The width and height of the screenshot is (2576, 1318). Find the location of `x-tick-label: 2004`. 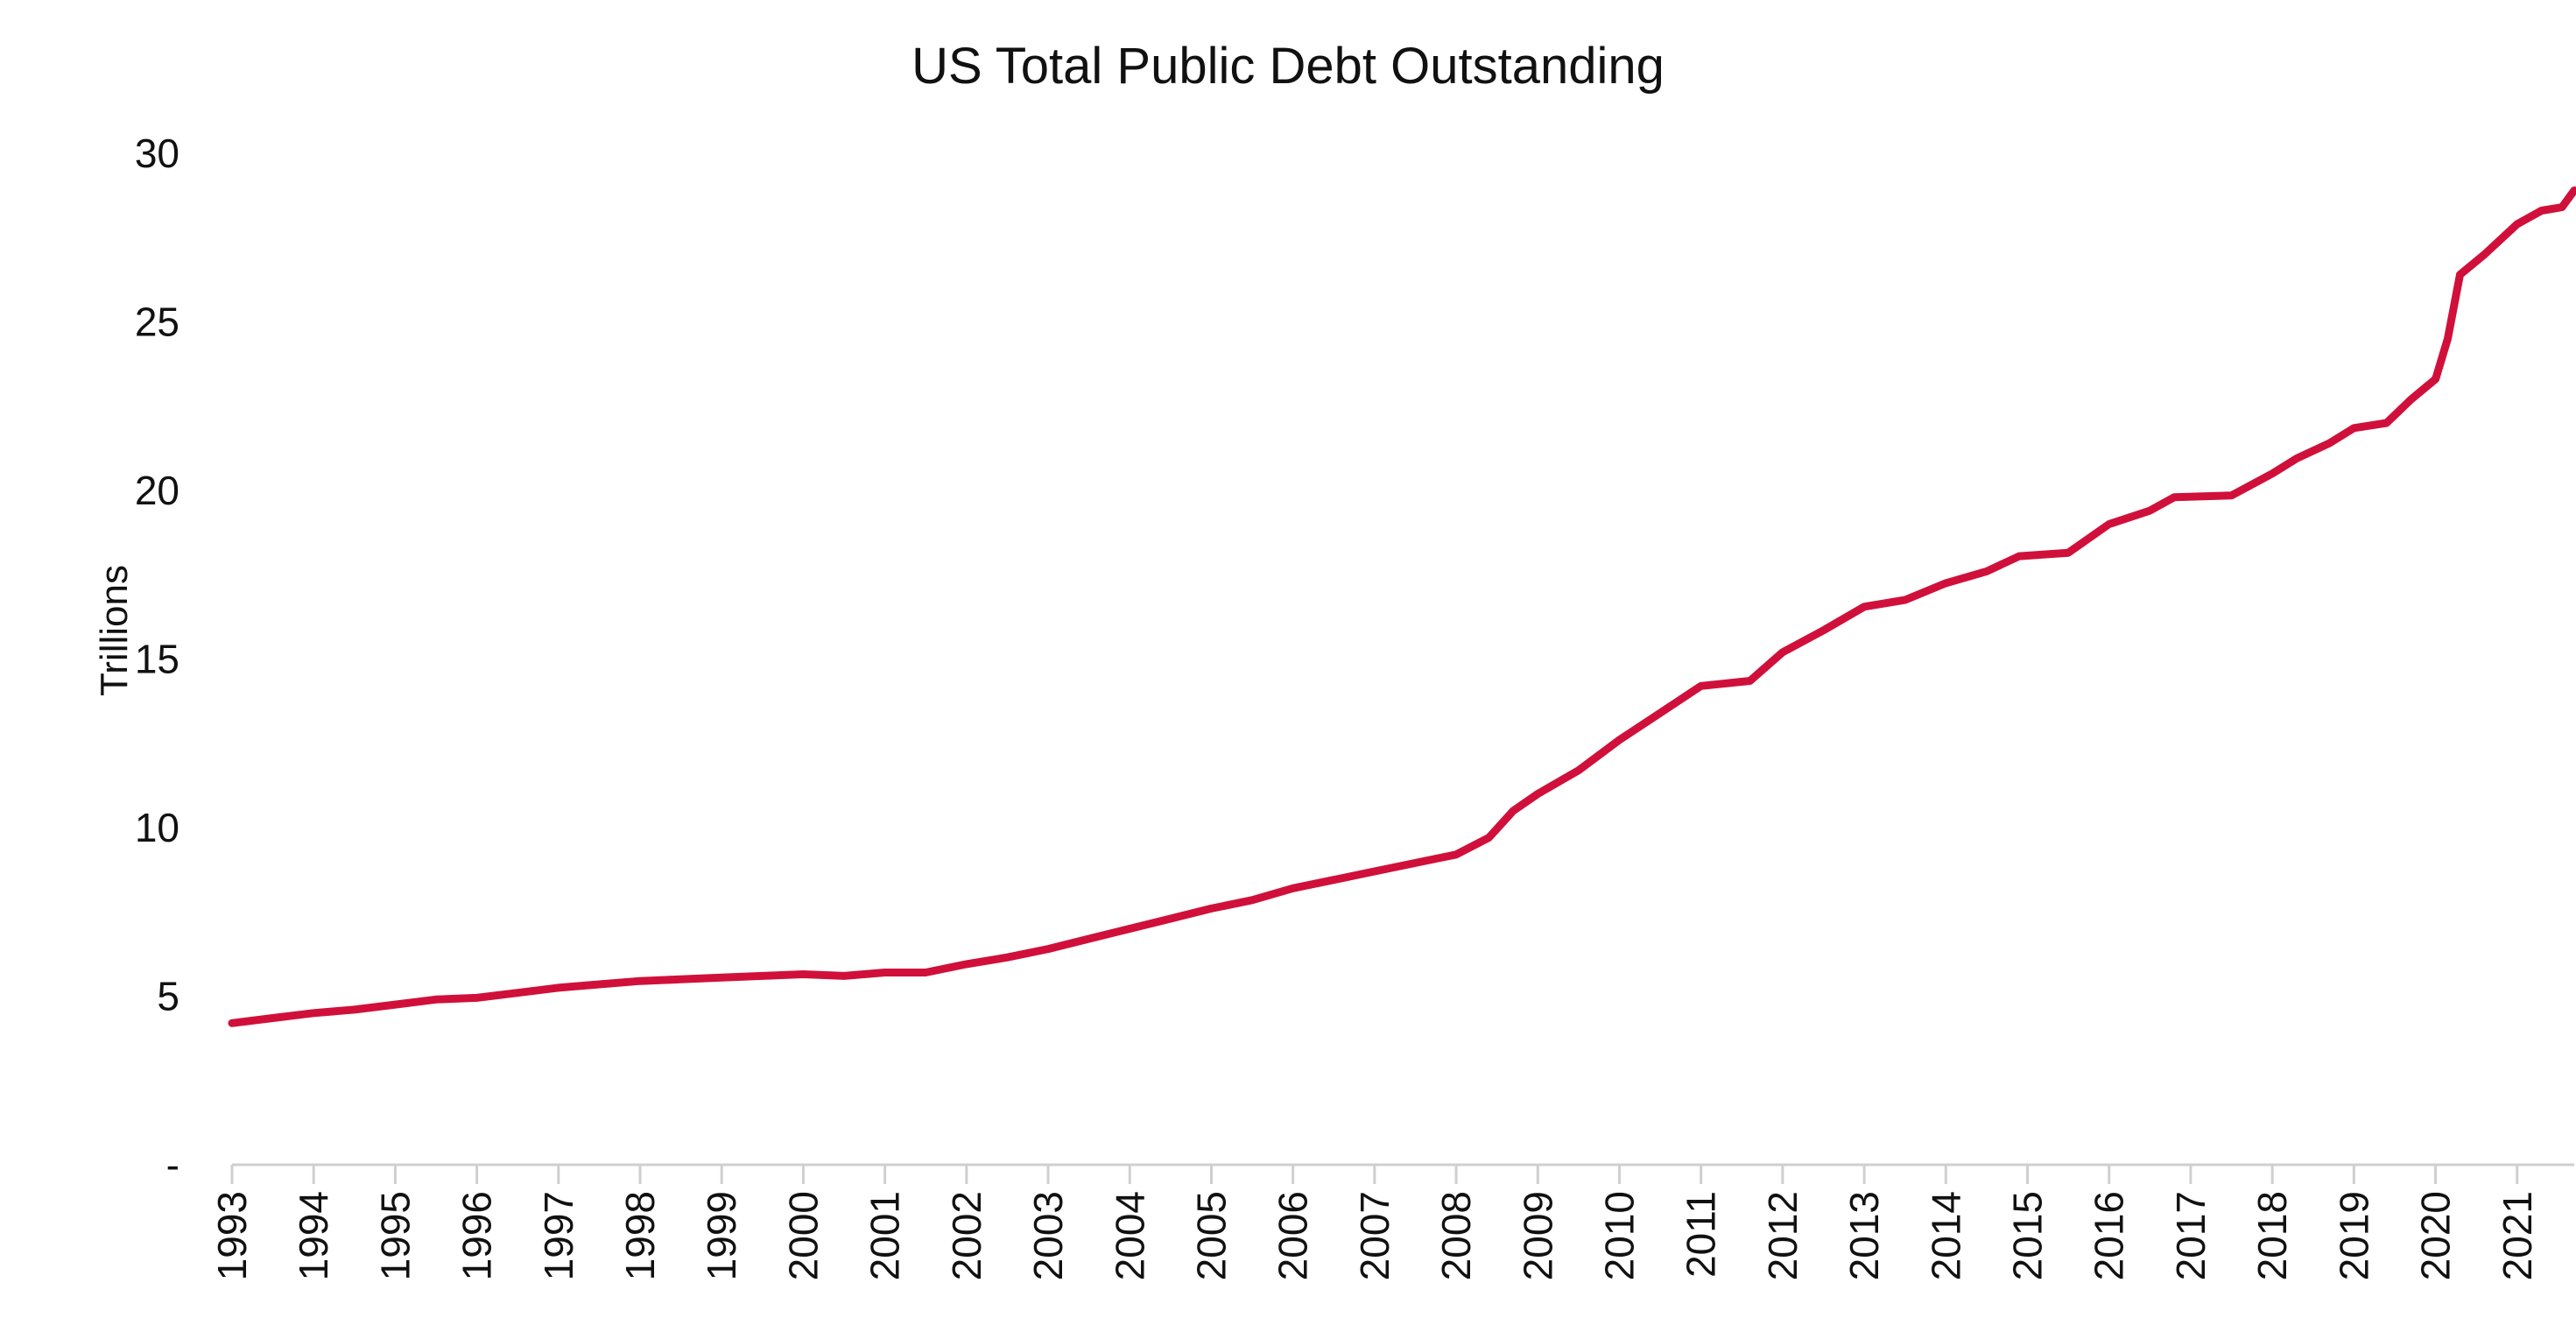

x-tick-label: 2004 is located at coordinates (1129, 1235).